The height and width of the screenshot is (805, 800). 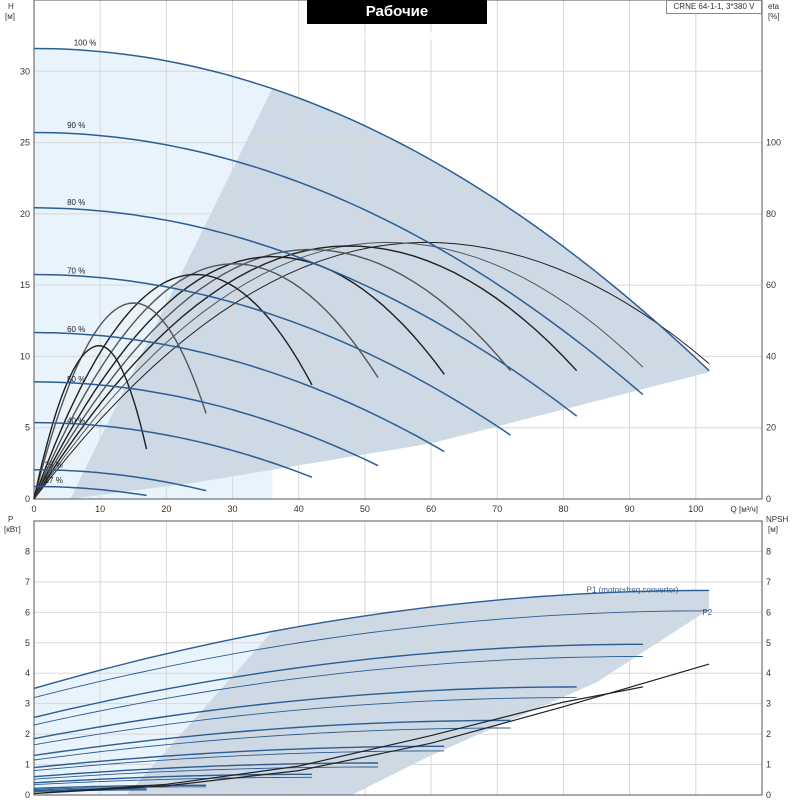 I want to click on x-tick-label: 100, so click(x=695, y=509).